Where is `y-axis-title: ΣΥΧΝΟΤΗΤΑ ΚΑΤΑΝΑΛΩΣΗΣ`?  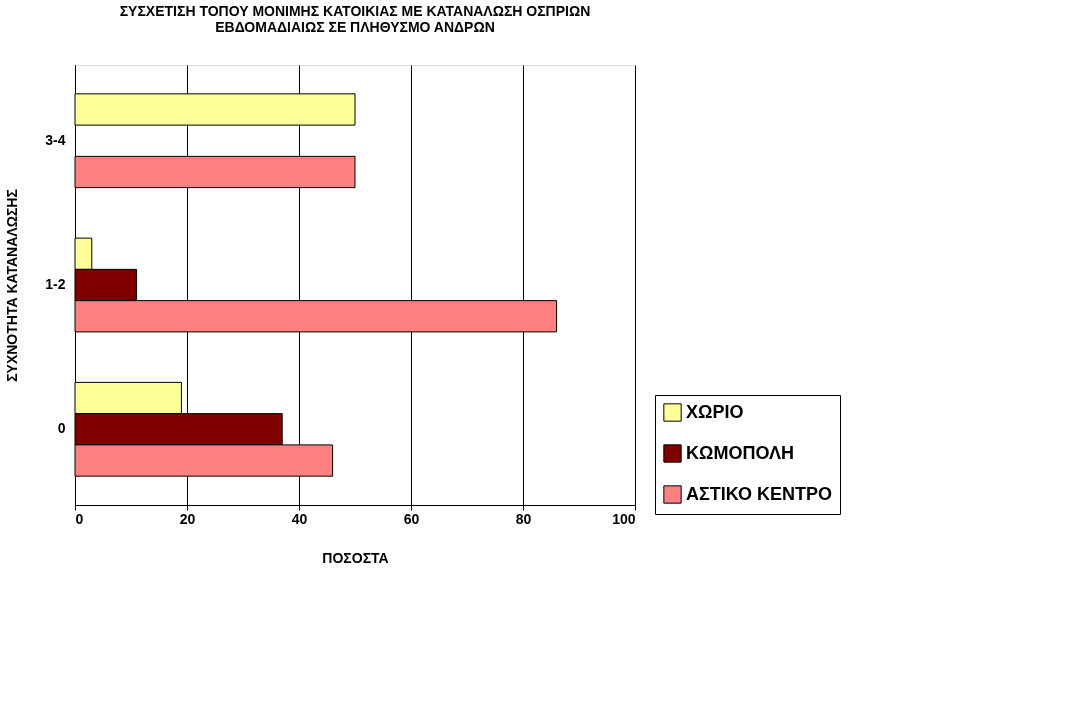
y-axis-title: ΣΥΧΝΟΤΗΤΑ ΚΑΤΑΝΑΛΩΣΗΣ is located at coordinates (12, 285).